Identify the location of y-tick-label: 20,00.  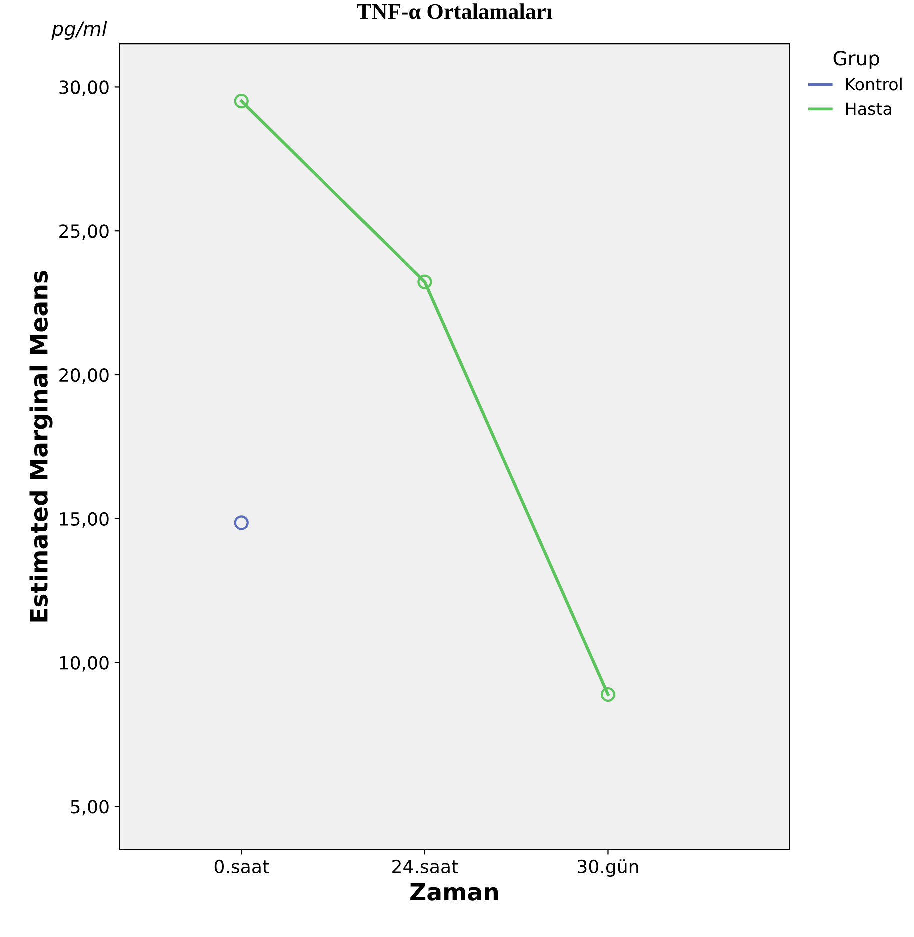
(84, 376).